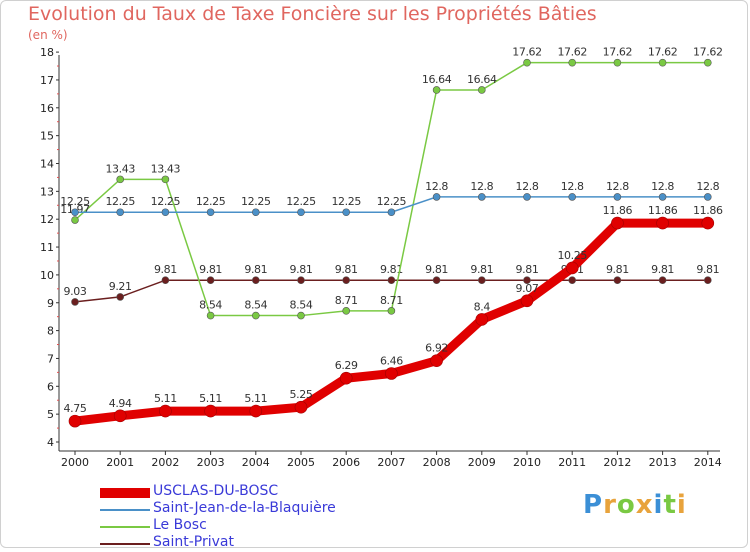 The height and width of the screenshot is (552, 750). I want to click on data-label: 8.4, so click(482, 306).